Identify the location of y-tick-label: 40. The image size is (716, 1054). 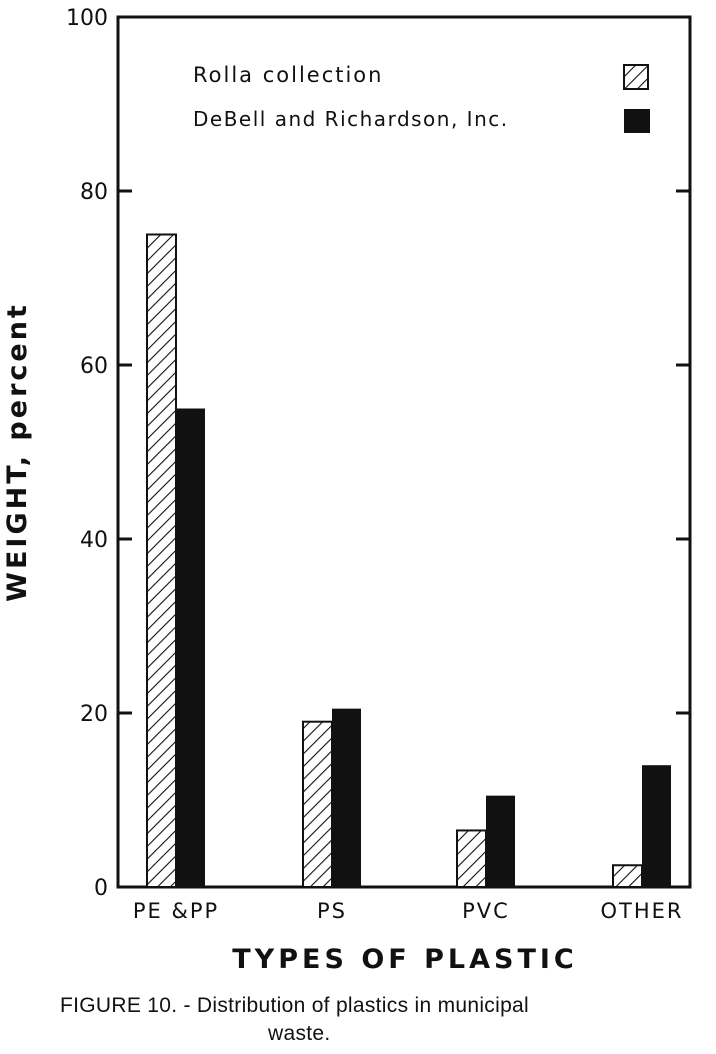
(94, 540).